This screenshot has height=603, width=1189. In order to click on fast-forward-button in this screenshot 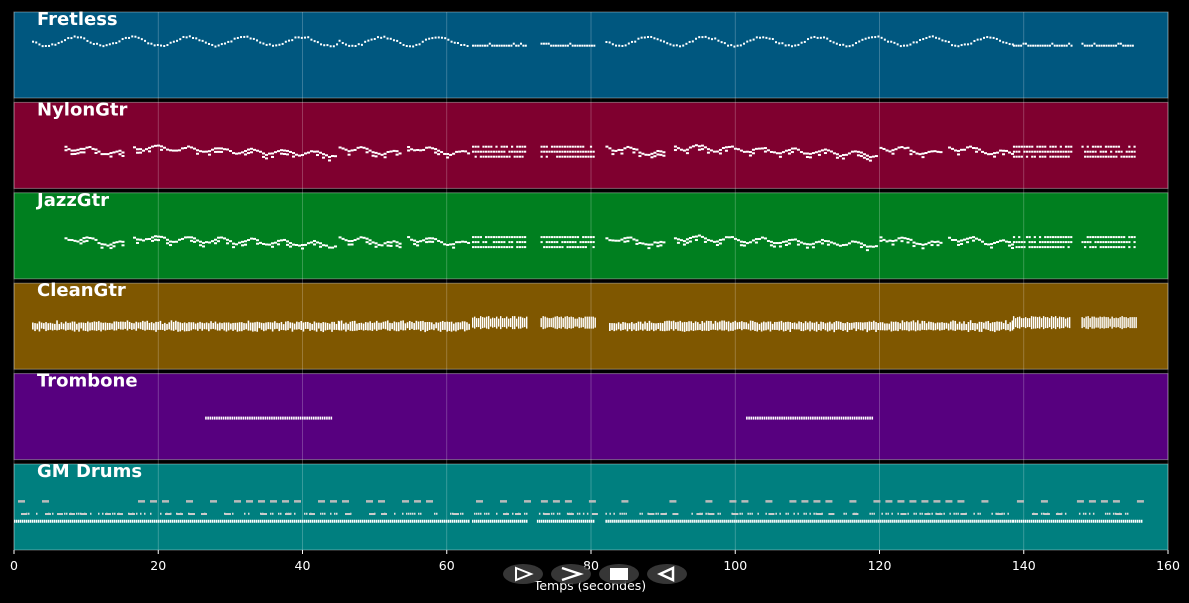, I will do `click(571, 574)`.